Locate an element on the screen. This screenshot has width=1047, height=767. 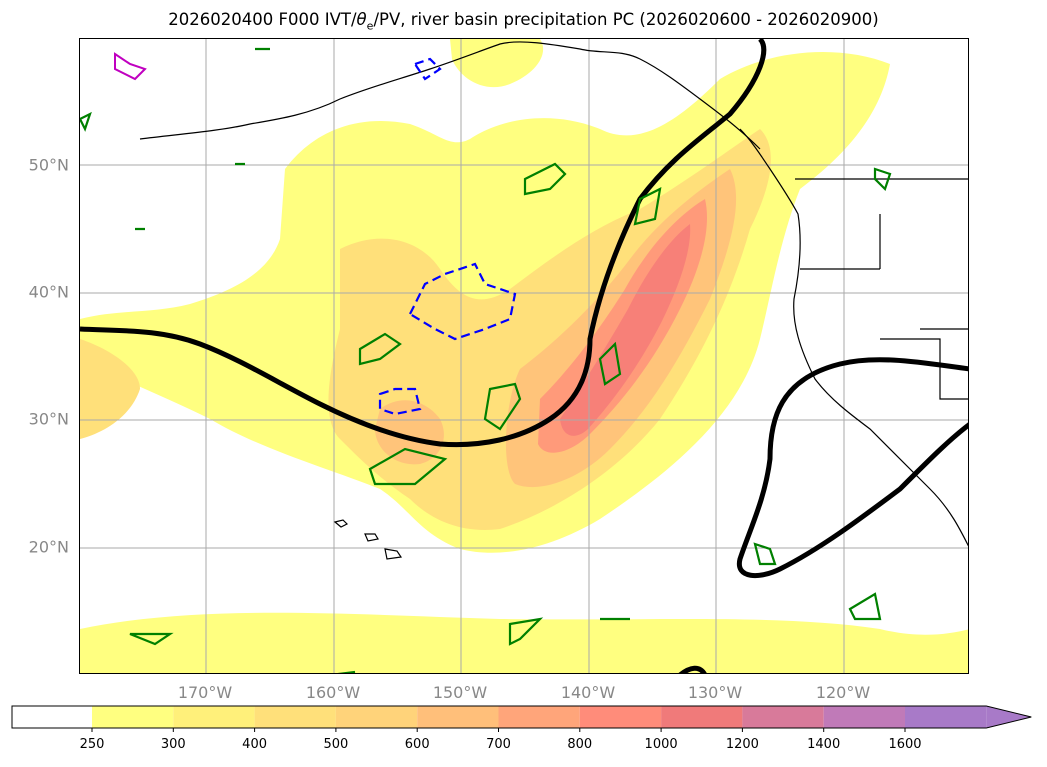
colorbar-tick-label-1000: 1000 is located at coordinates (661, 744).